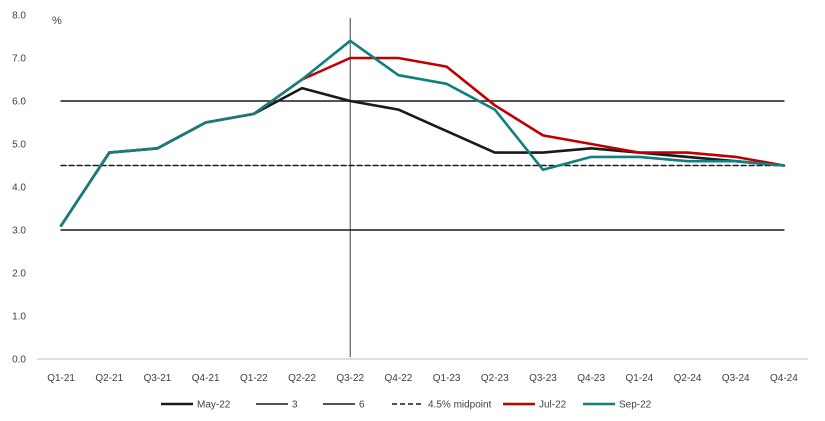 This screenshot has width=825, height=421. What do you see at coordinates (109, 378) in the screenshot?
I see `x-tick-label: Q2-21` at bounding box center [109, 378].